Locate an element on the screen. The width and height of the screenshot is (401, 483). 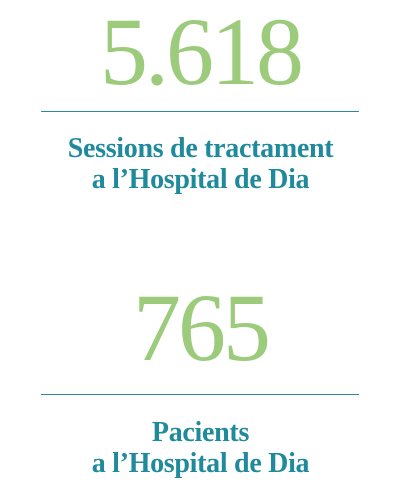
stat-label: Pacients a l’Hospital de Dia is located at coordinates (200, 448).